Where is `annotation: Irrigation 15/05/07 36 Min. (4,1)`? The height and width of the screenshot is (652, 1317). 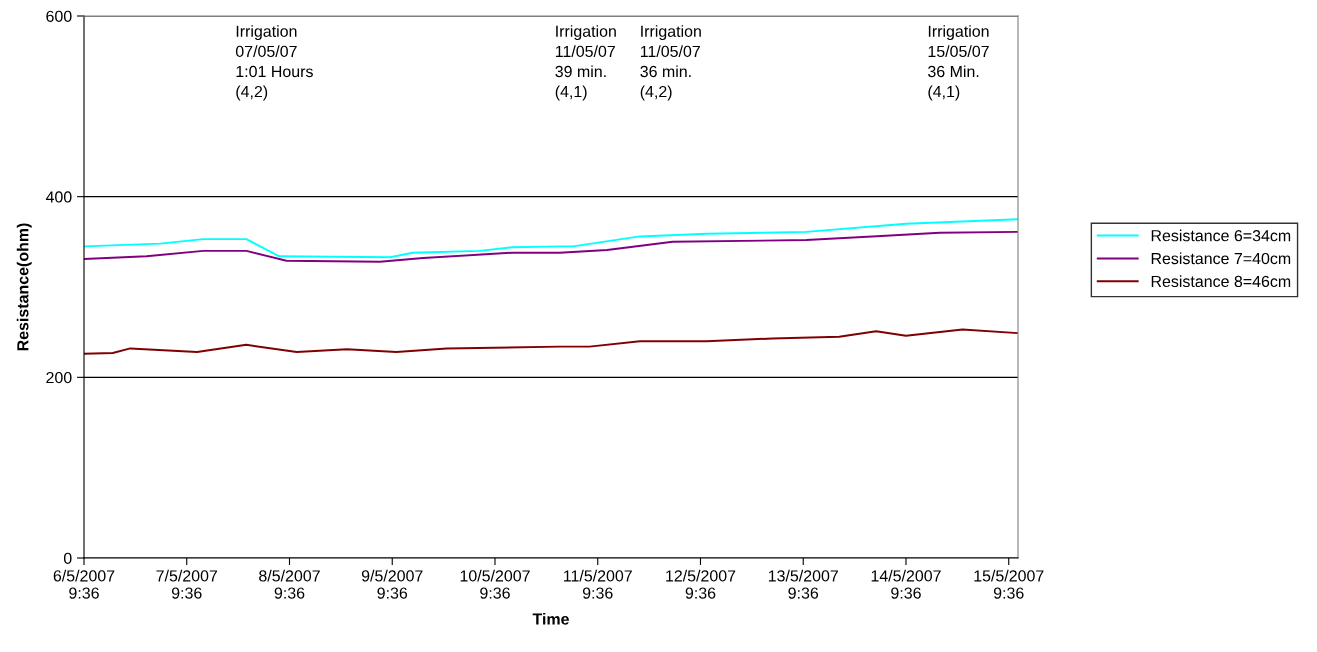
annotation: Irrigation 15/05/07 36 Min. (4,1) is located at coordinates (958, 63).